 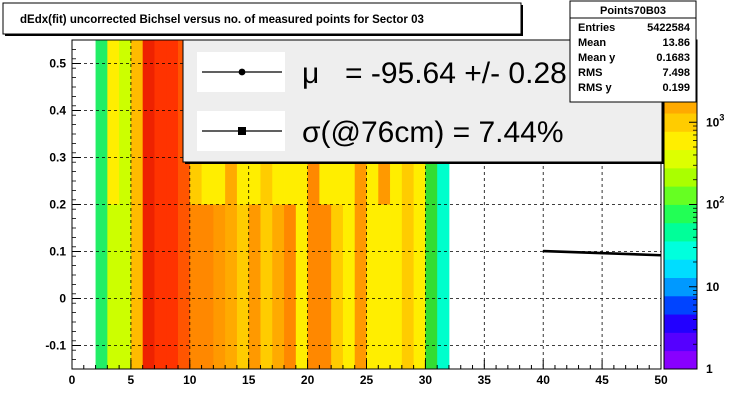 I want to click on x-tick-label: 0, so click(x=72, y=380).